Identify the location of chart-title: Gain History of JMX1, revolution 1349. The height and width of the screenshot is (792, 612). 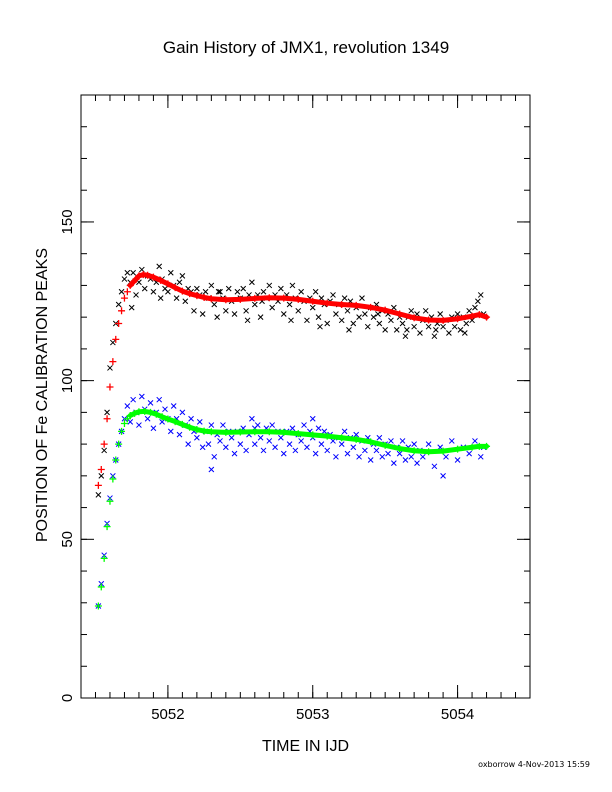
(306, 47).